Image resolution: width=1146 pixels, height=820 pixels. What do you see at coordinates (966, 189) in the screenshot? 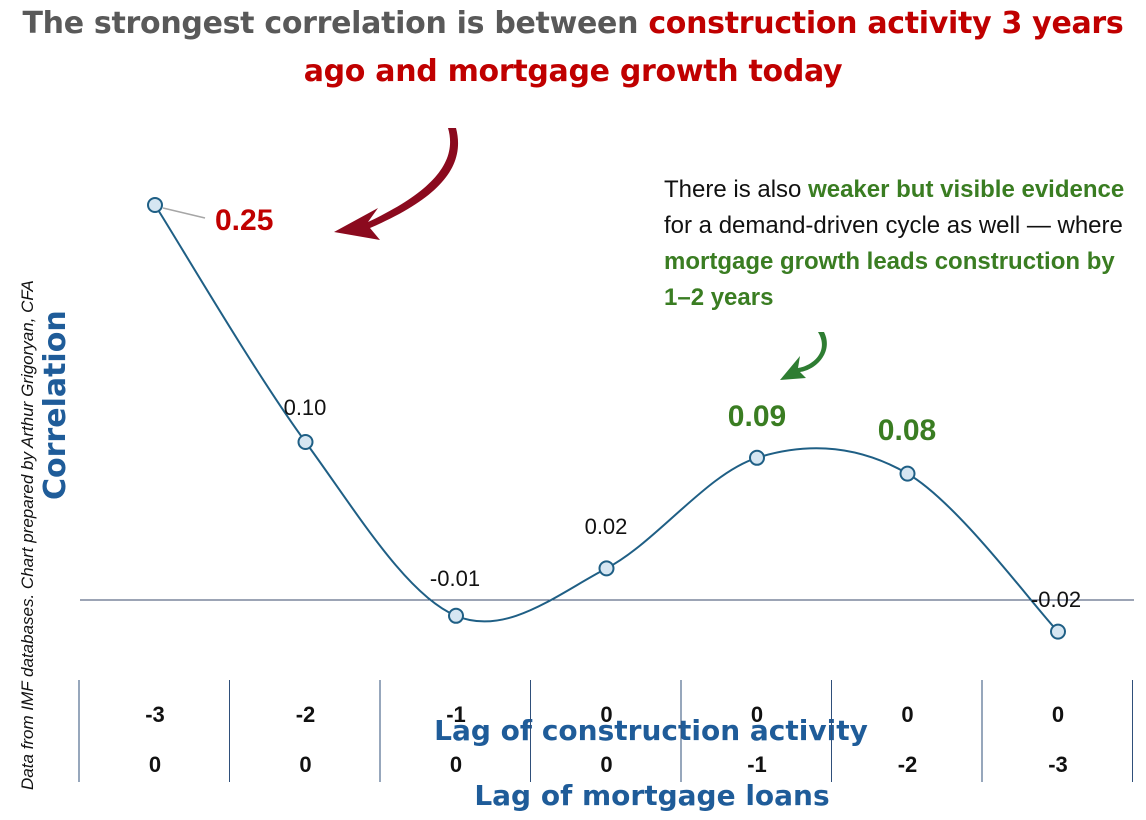
I see `annotation-highlight-1: weaker but visible evidence` at bounding box center [966, 189].